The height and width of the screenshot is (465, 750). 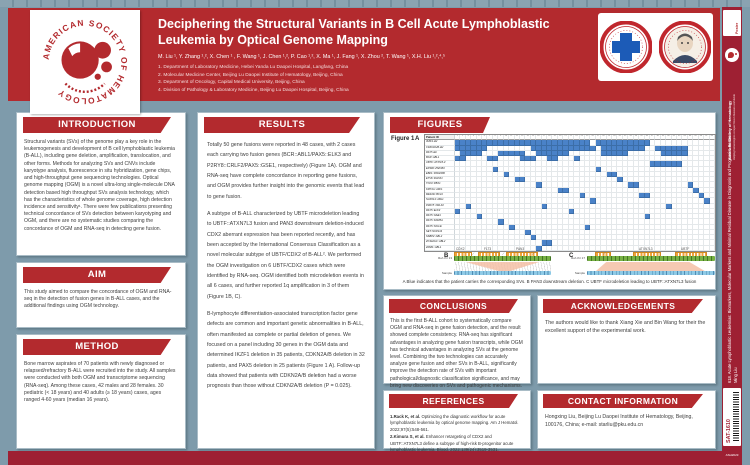 What do you see at coordinates (579, 273) in the screenshot?
I see `sample-track-label: Sample` at bounding box center [579, 273].